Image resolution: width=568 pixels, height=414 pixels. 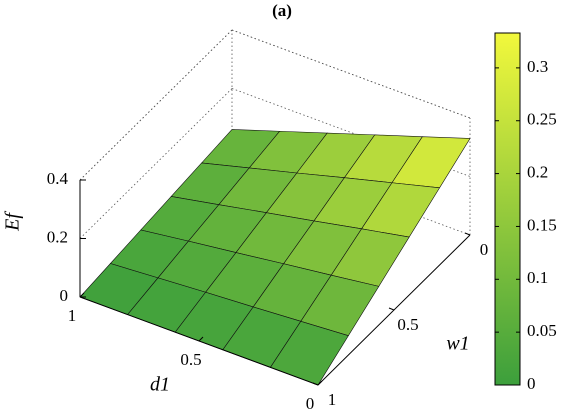 I want to click on grid-line, so click(x=351, y=74).